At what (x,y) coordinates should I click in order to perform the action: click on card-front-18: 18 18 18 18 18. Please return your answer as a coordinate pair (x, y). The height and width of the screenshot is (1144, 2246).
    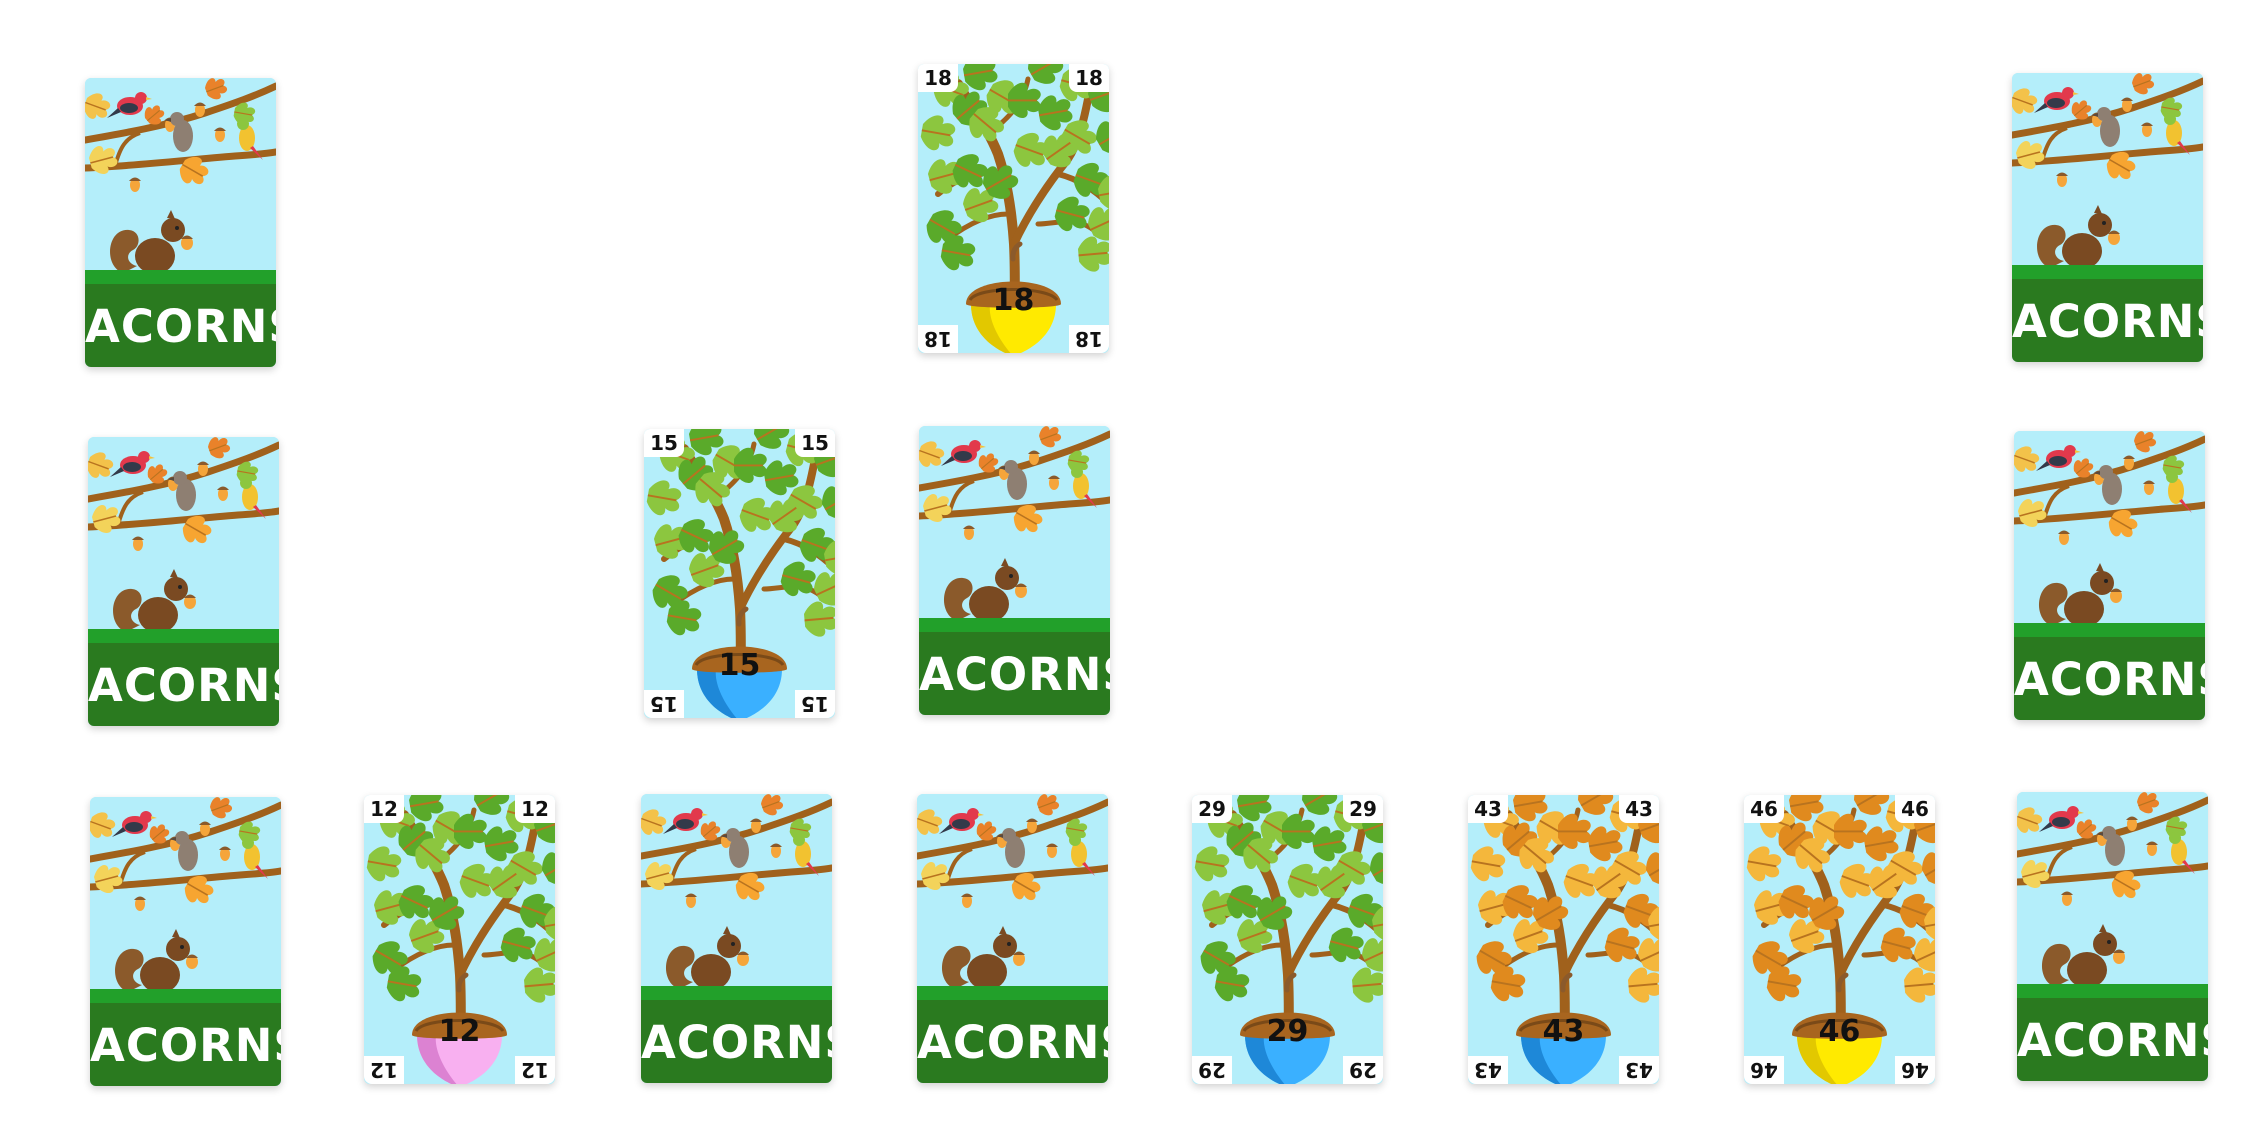
    Looking at the image, I should click on (1013, 208).